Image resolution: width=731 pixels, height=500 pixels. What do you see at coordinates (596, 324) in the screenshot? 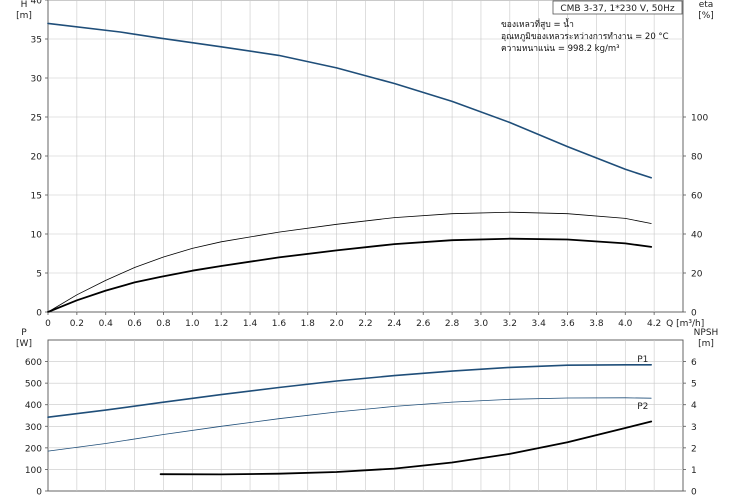
I see `x-tick-label: 3.8` at bounding box center [596, 324].